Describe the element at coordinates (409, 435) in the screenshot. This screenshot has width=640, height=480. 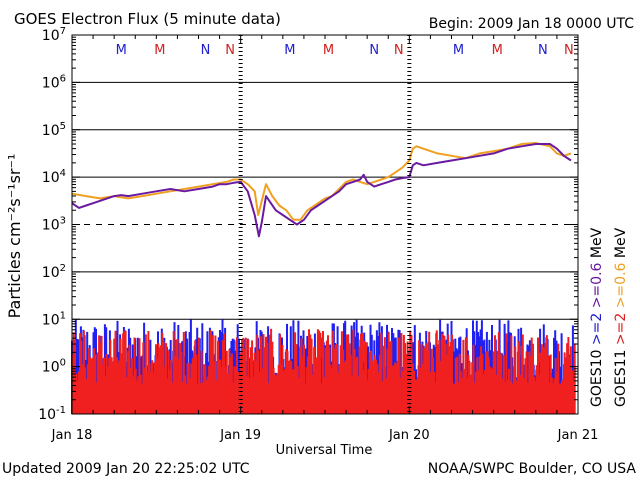
I see `x-tick-label: Jan 20` at that location.